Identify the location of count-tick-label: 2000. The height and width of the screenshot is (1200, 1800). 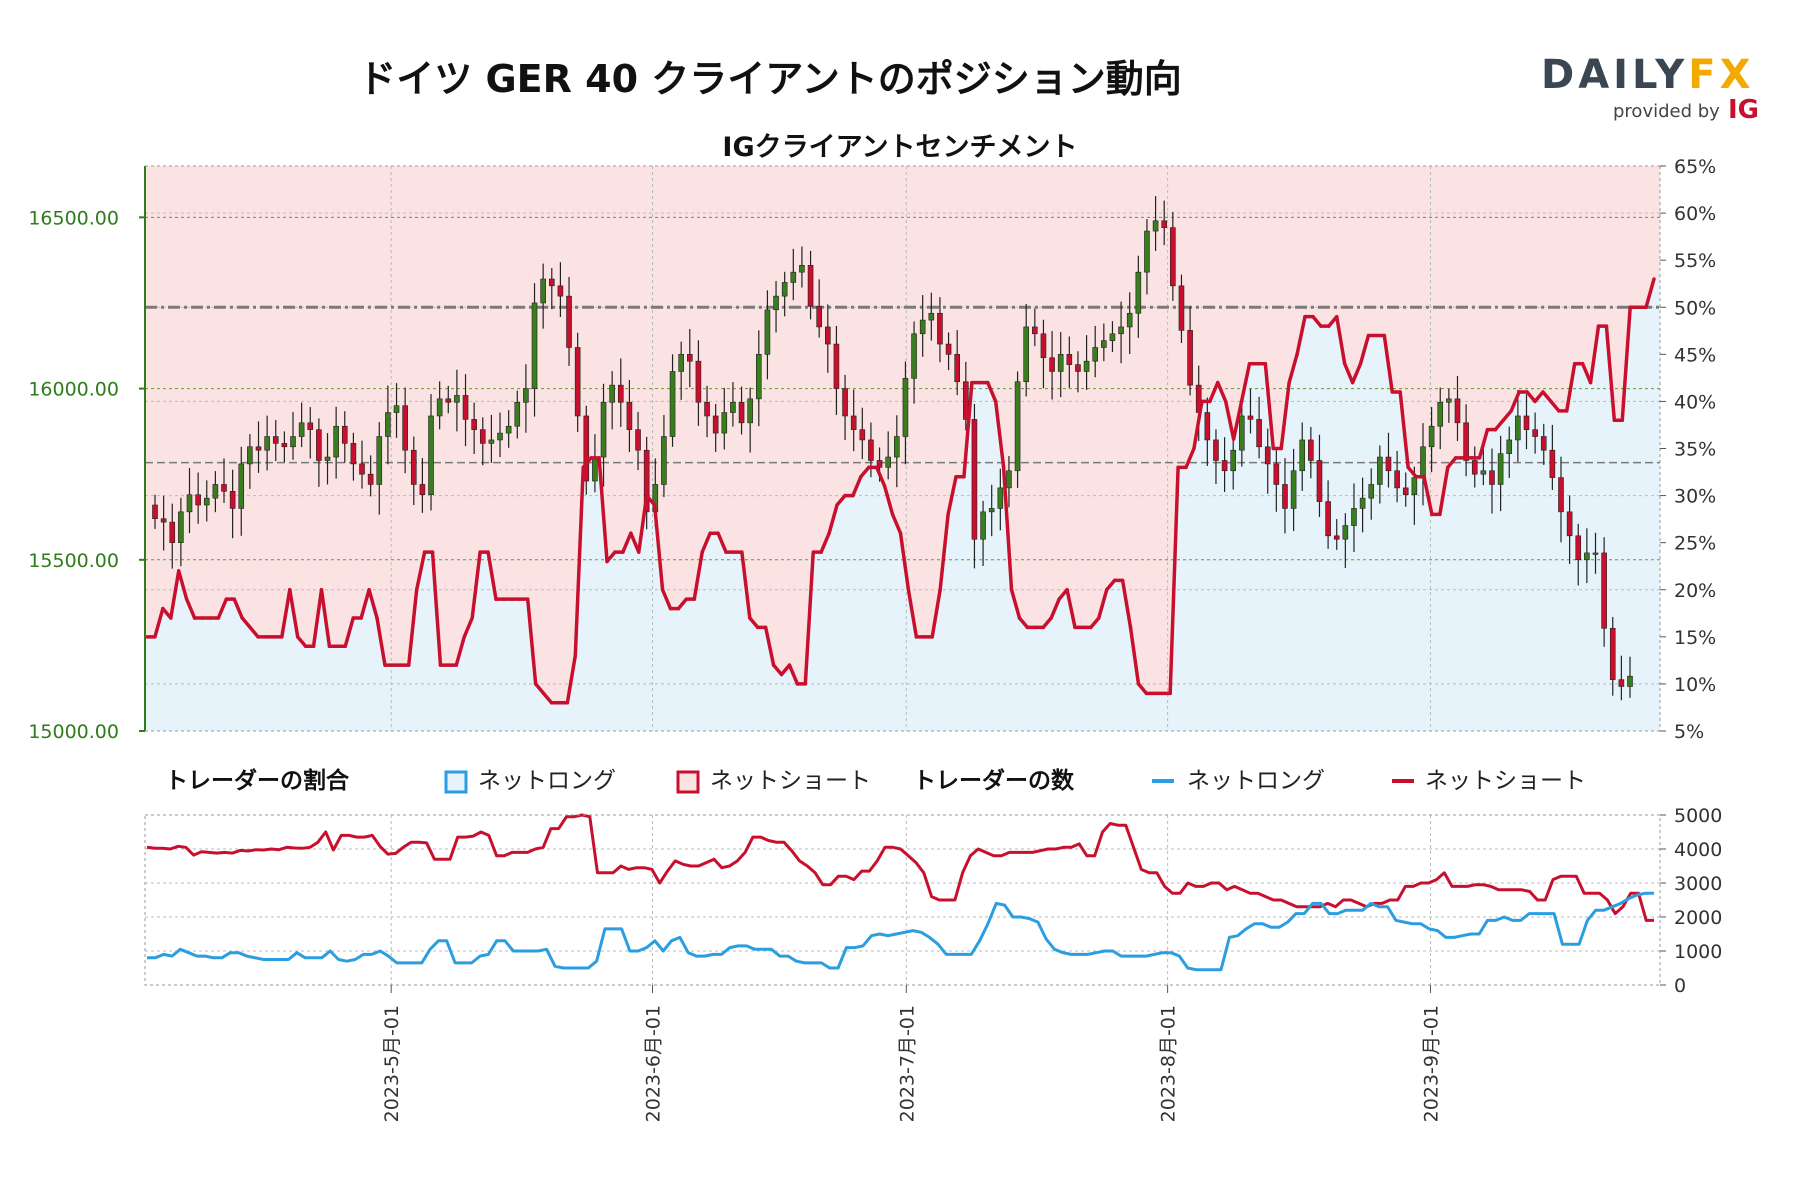
(1698, 918).